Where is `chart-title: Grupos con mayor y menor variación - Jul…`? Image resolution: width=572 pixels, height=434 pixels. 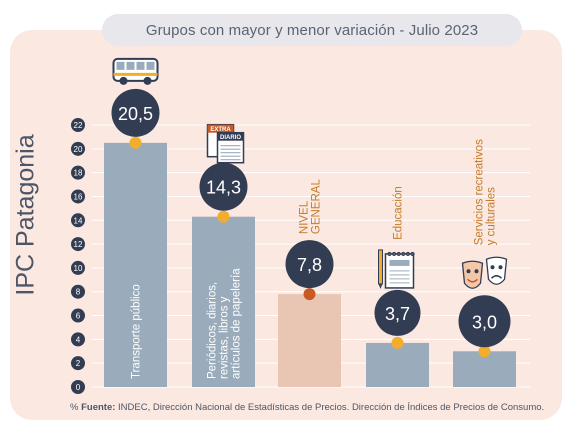
chart-title: Grupos con mayor y menor variación - Jul… is located at coordinates (312, 30).